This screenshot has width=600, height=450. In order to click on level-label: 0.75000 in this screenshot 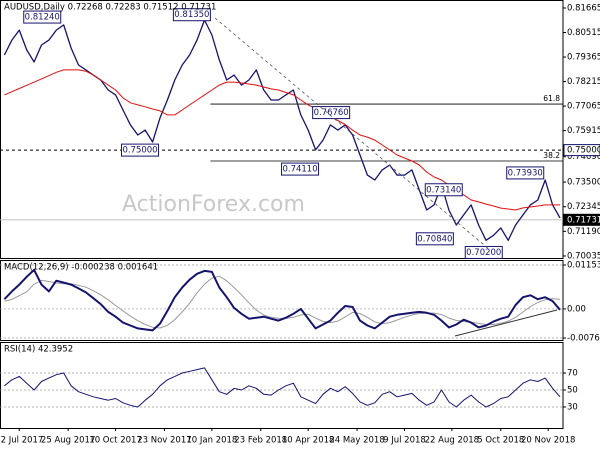, I will do `click(583, 151)`.